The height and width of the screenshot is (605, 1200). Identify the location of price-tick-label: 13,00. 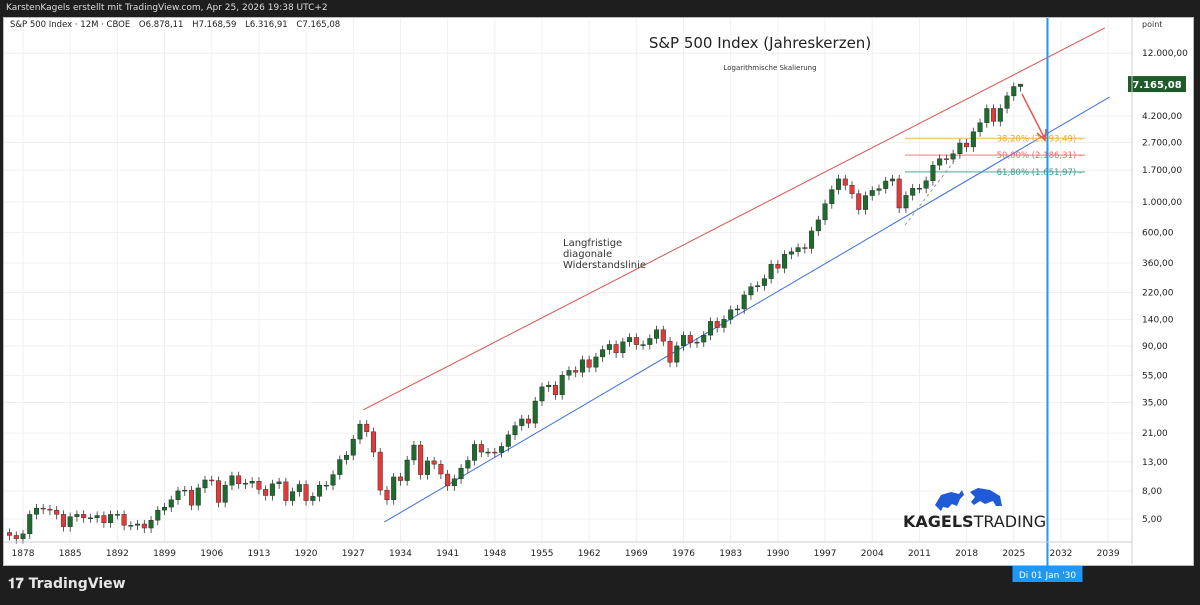
(1155, 463).